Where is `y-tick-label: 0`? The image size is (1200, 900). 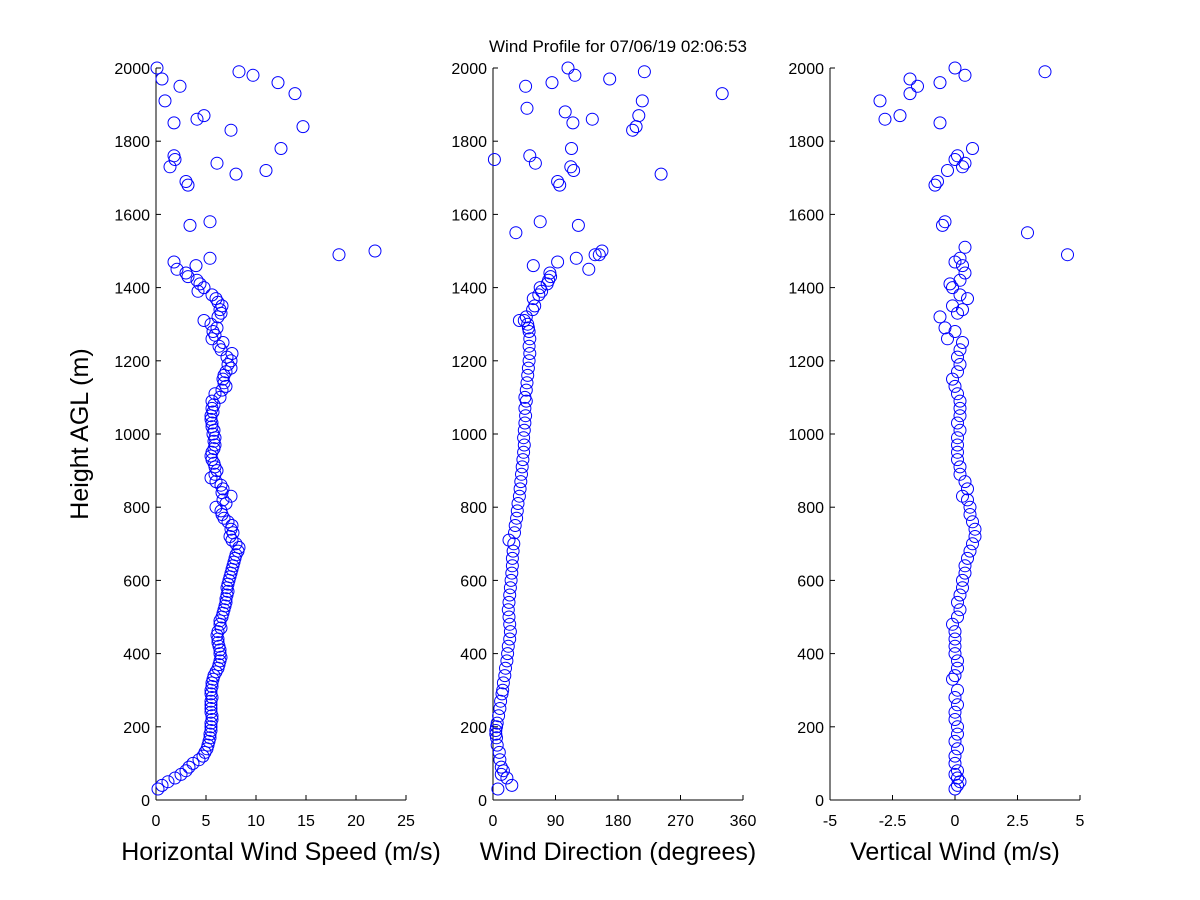 y-tick-label: 0 is located at coordinates (145, 801).